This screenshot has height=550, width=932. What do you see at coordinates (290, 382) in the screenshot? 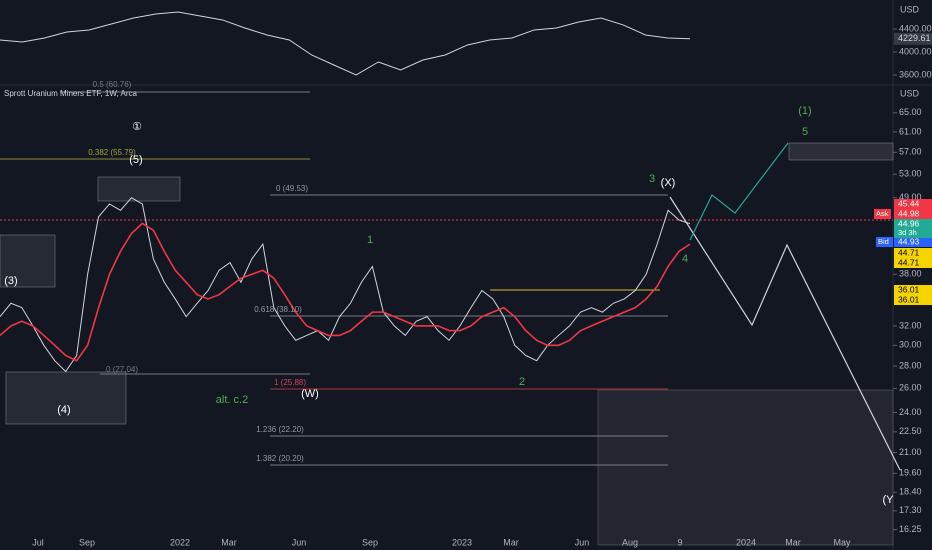
I see `fib-label: 1 (25.88)` at bounding box center [290, 382].